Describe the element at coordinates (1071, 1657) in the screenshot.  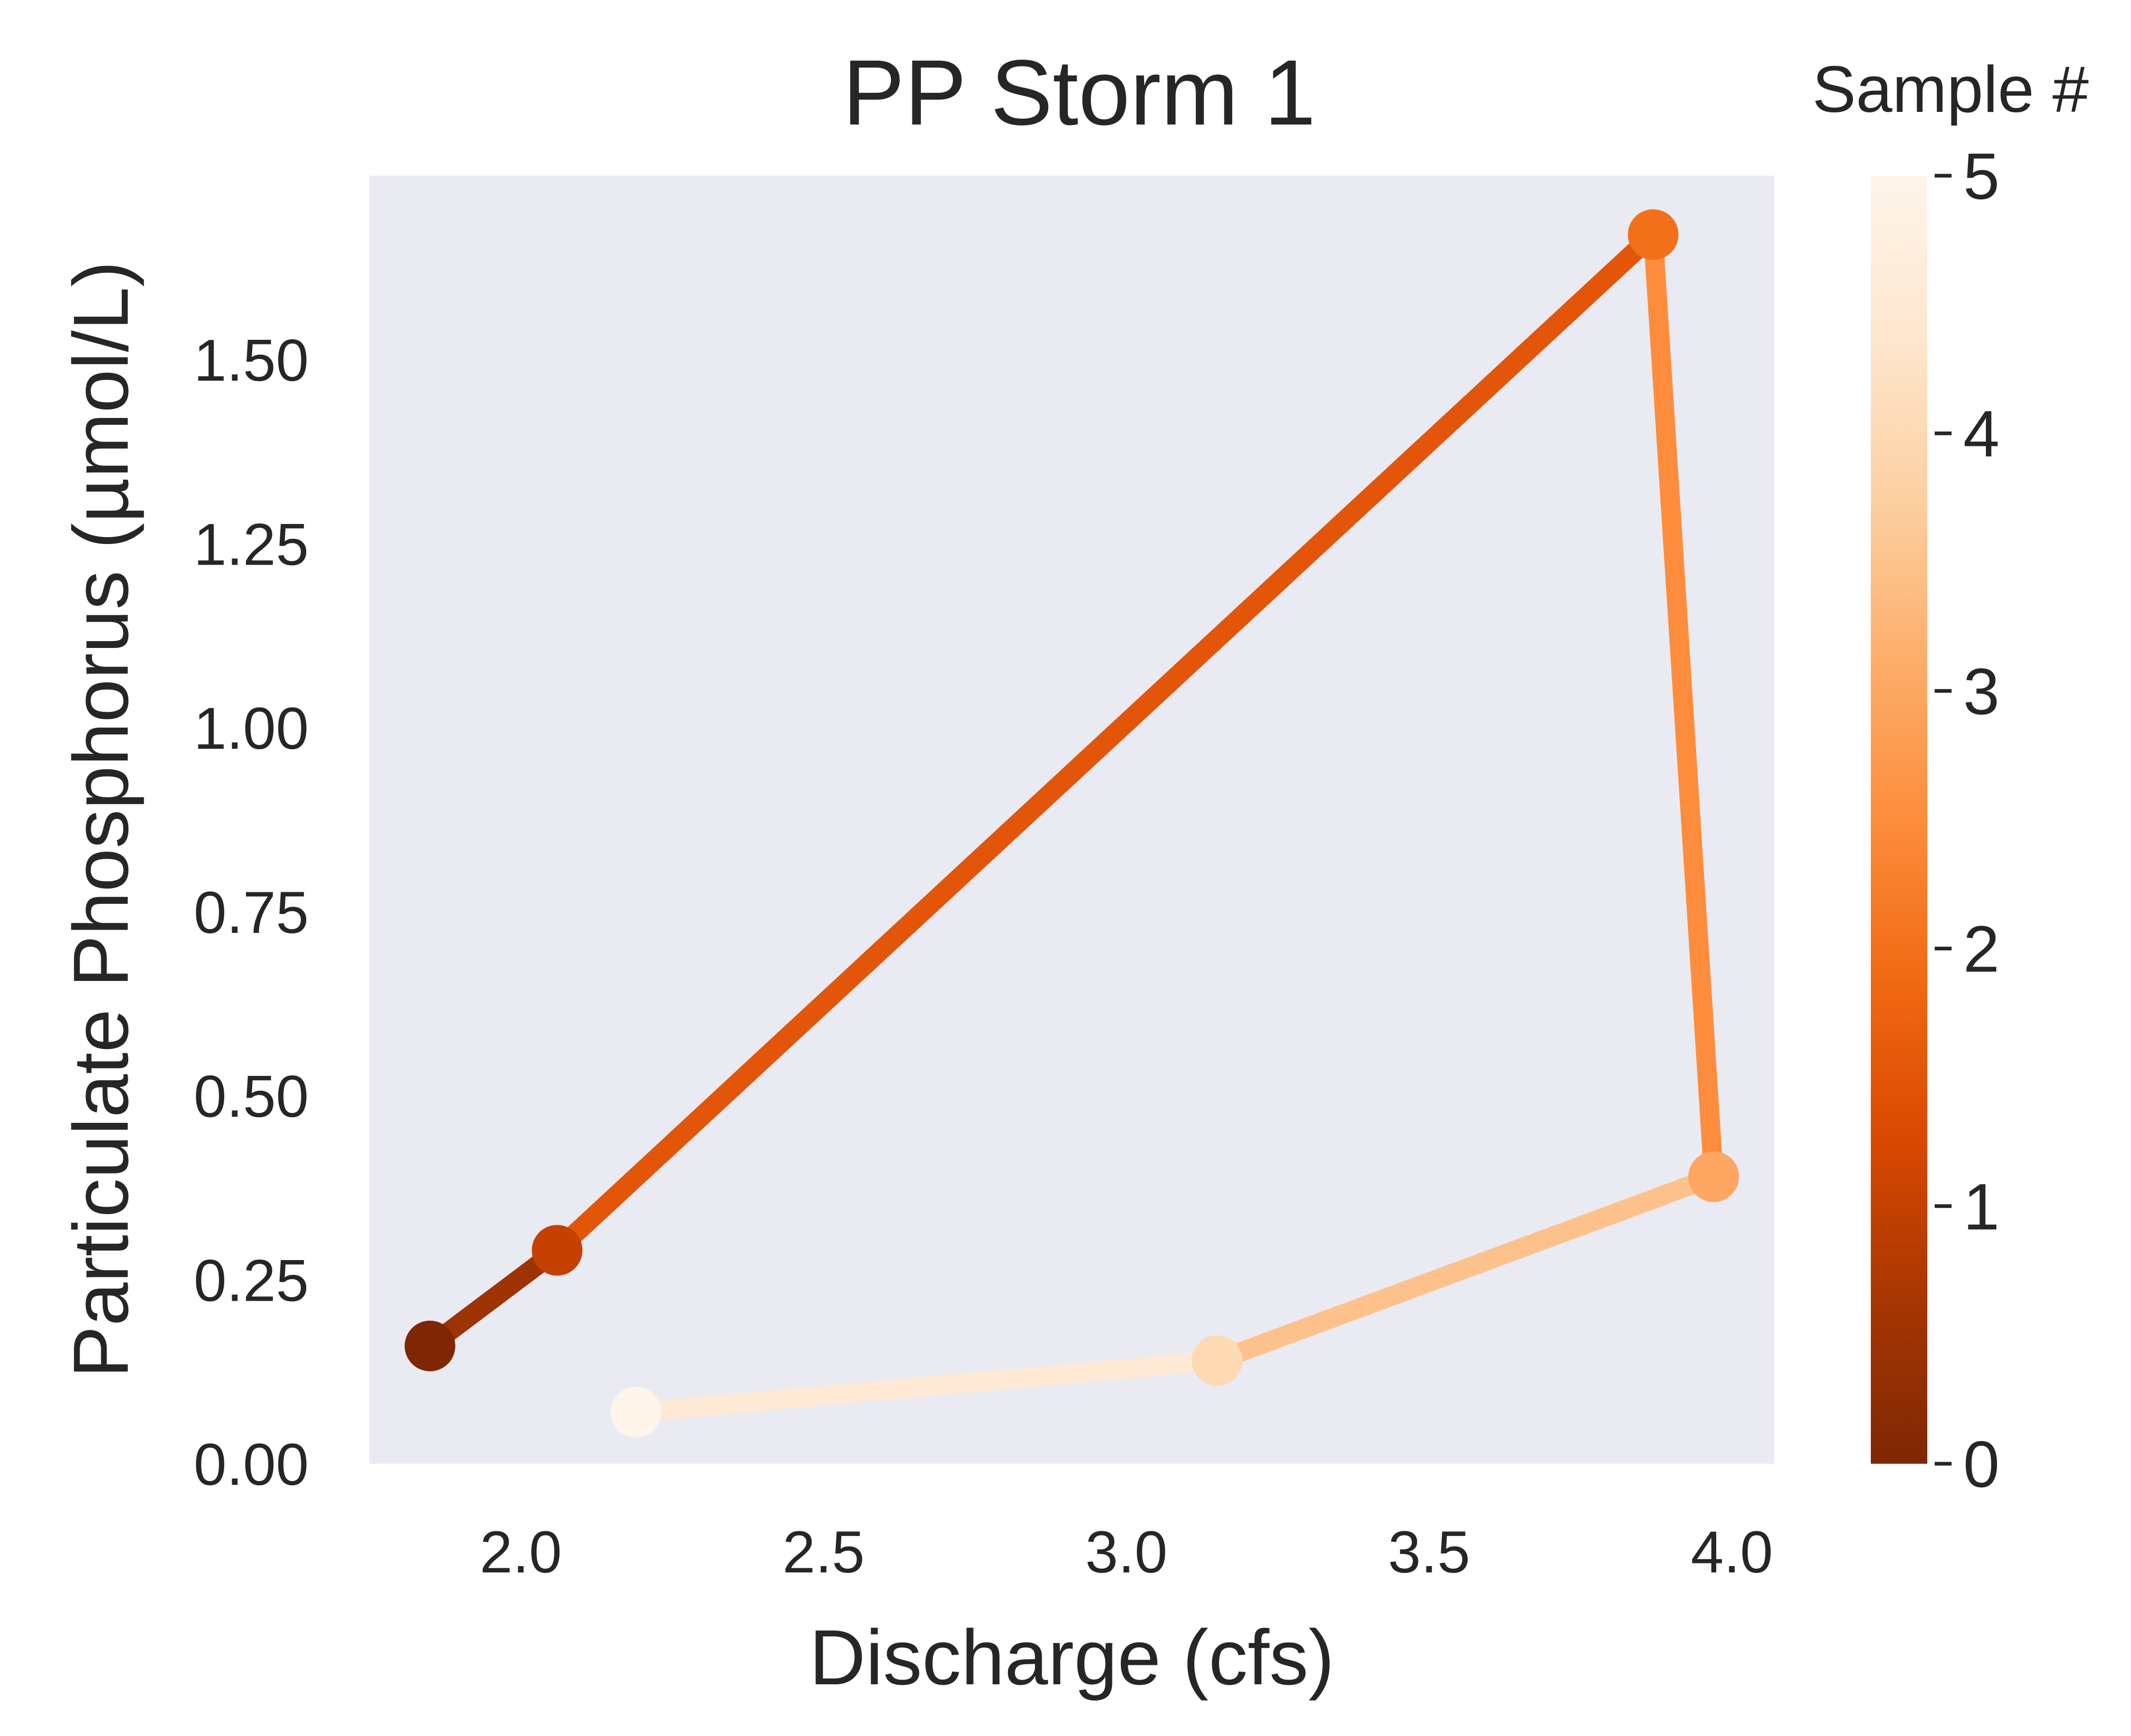
I see `x-axis-label: Discharge (cfs)` at that location.